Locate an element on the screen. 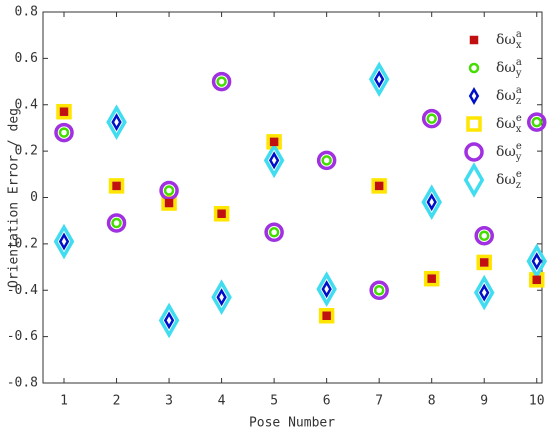 Image resolution: width=550 pixels, height=433 pixels. y-tick-label: -0.6 is located at coordinates (22, 336).